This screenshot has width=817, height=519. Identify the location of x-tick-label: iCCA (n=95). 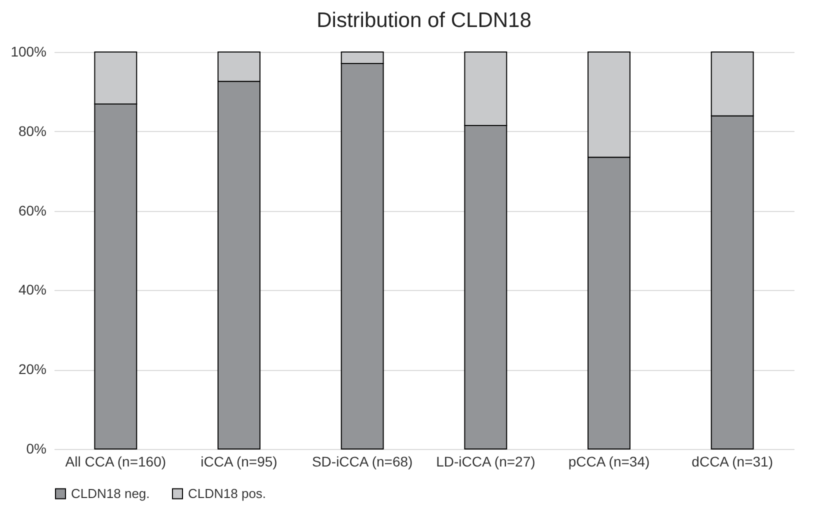
(239, 462).